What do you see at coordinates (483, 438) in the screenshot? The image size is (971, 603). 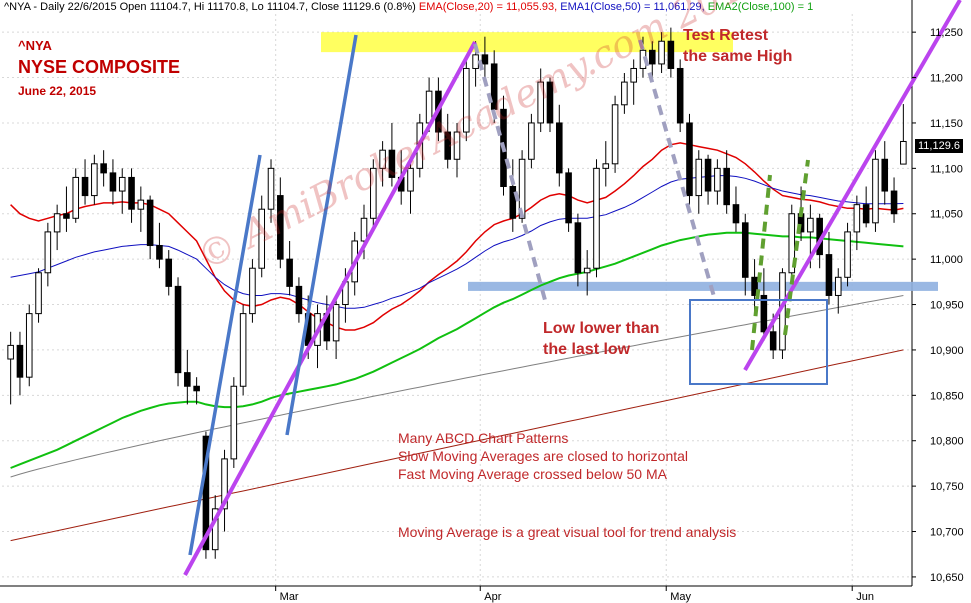 I see `note-abcd: Many ABCD Chart Patterns` at bounding box center [483, 438].